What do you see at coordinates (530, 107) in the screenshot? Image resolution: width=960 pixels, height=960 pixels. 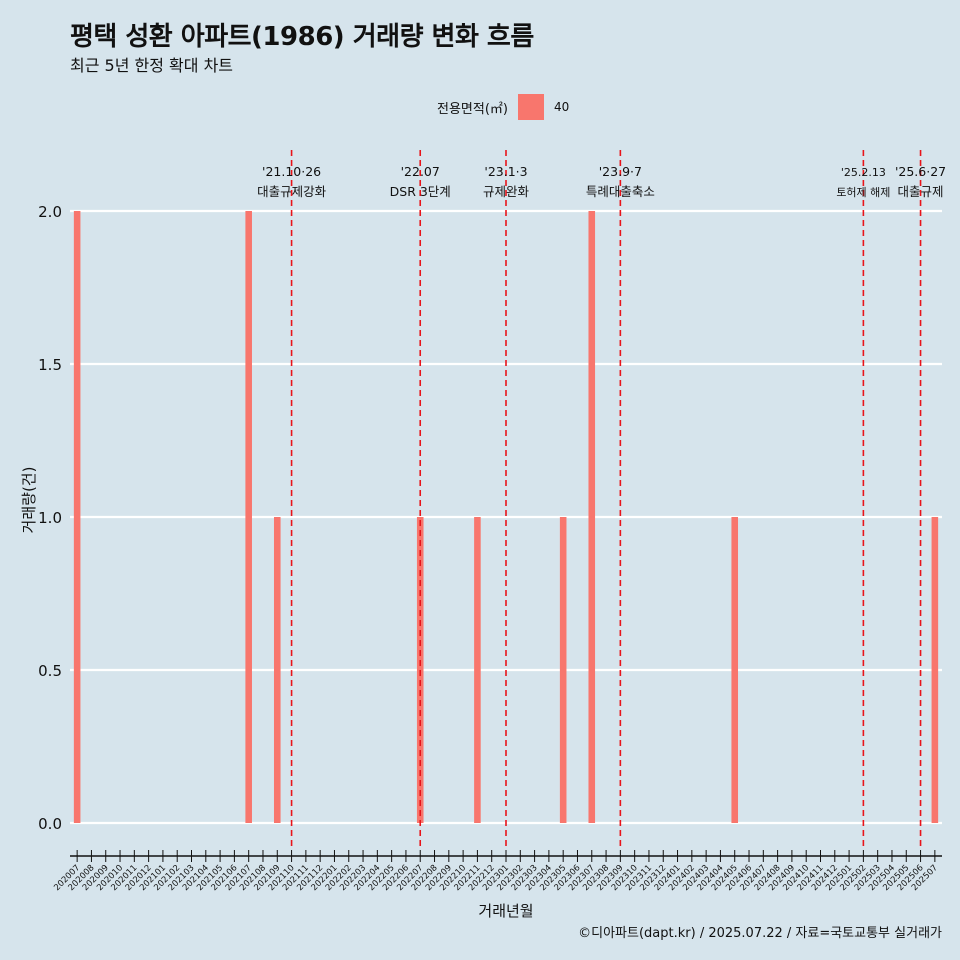 I see `legend-key` at bounding box center [530, 107].